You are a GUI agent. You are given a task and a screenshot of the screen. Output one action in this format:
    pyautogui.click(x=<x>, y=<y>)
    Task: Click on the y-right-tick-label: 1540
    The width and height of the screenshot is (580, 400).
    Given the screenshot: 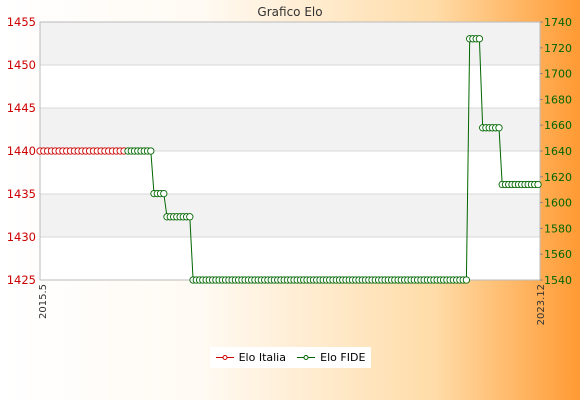 What is the action you would take?
    pyautogui.click(x=558, y=280)
    